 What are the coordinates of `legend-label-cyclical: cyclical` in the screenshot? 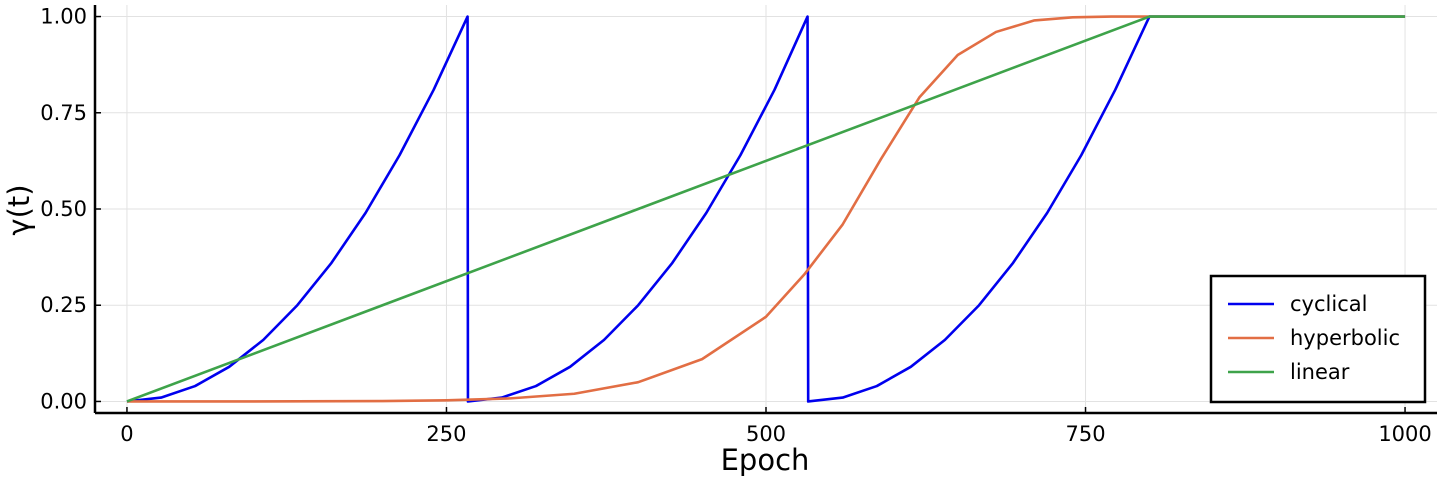 It's located at (1328, 304).